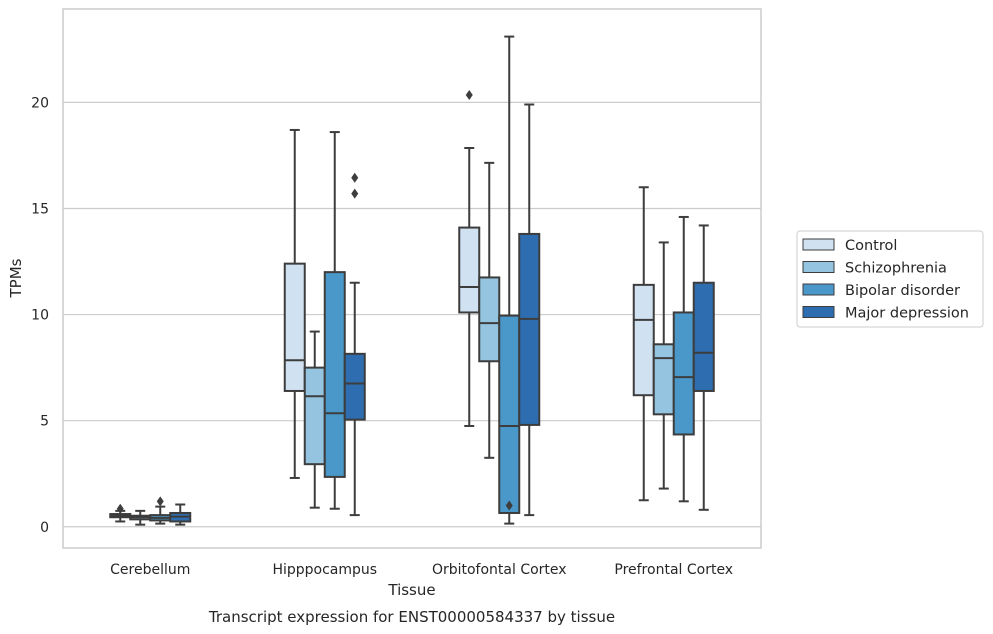 This screenshot has height=634, width=993. I want to click on x-tick-label: Cerebellum, so click(150, 570).